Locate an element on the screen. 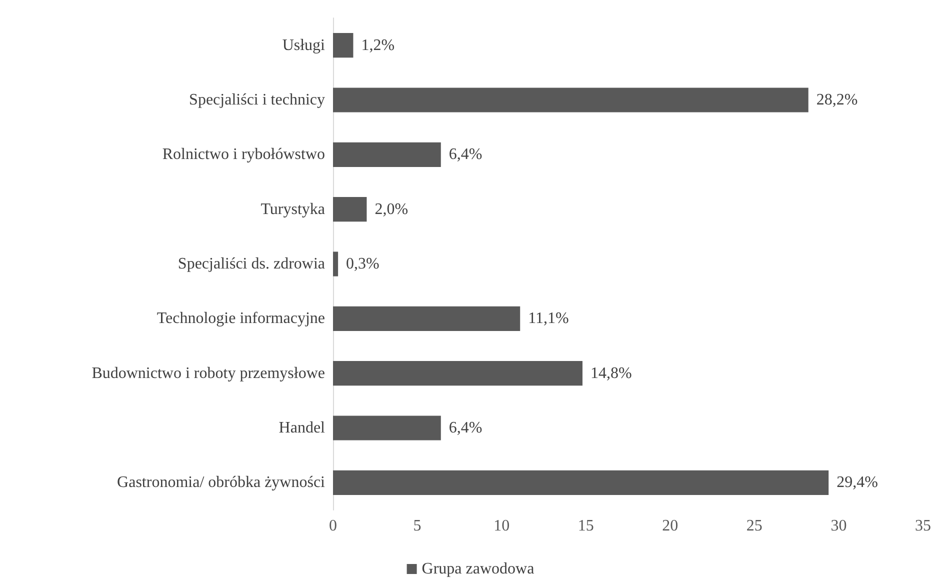  y-tick-label: Gastronomia/ obróbka żywności is located at coordinates (221, 483).